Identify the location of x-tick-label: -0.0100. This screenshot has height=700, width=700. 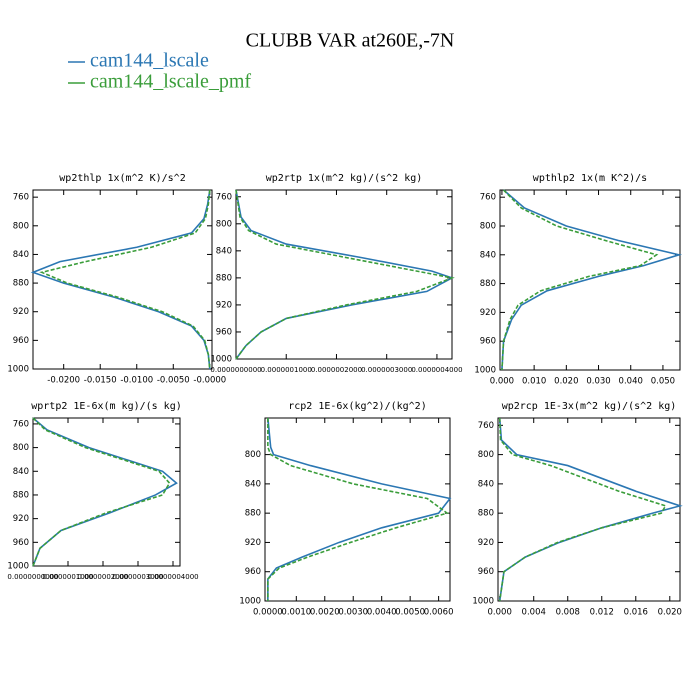
(136, 381).